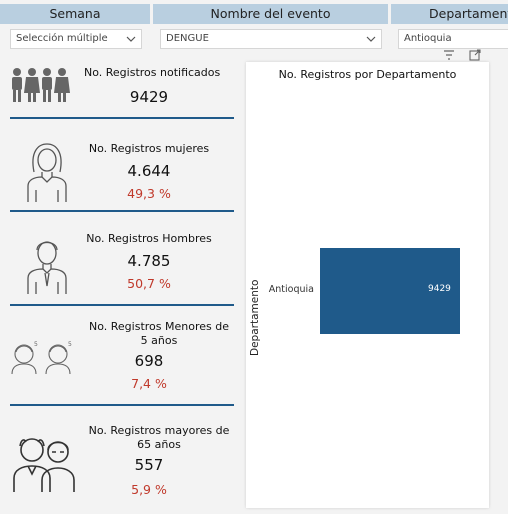  I want to click on kpi-card-total: No. Registros notificados 9429, so click(122, 91).